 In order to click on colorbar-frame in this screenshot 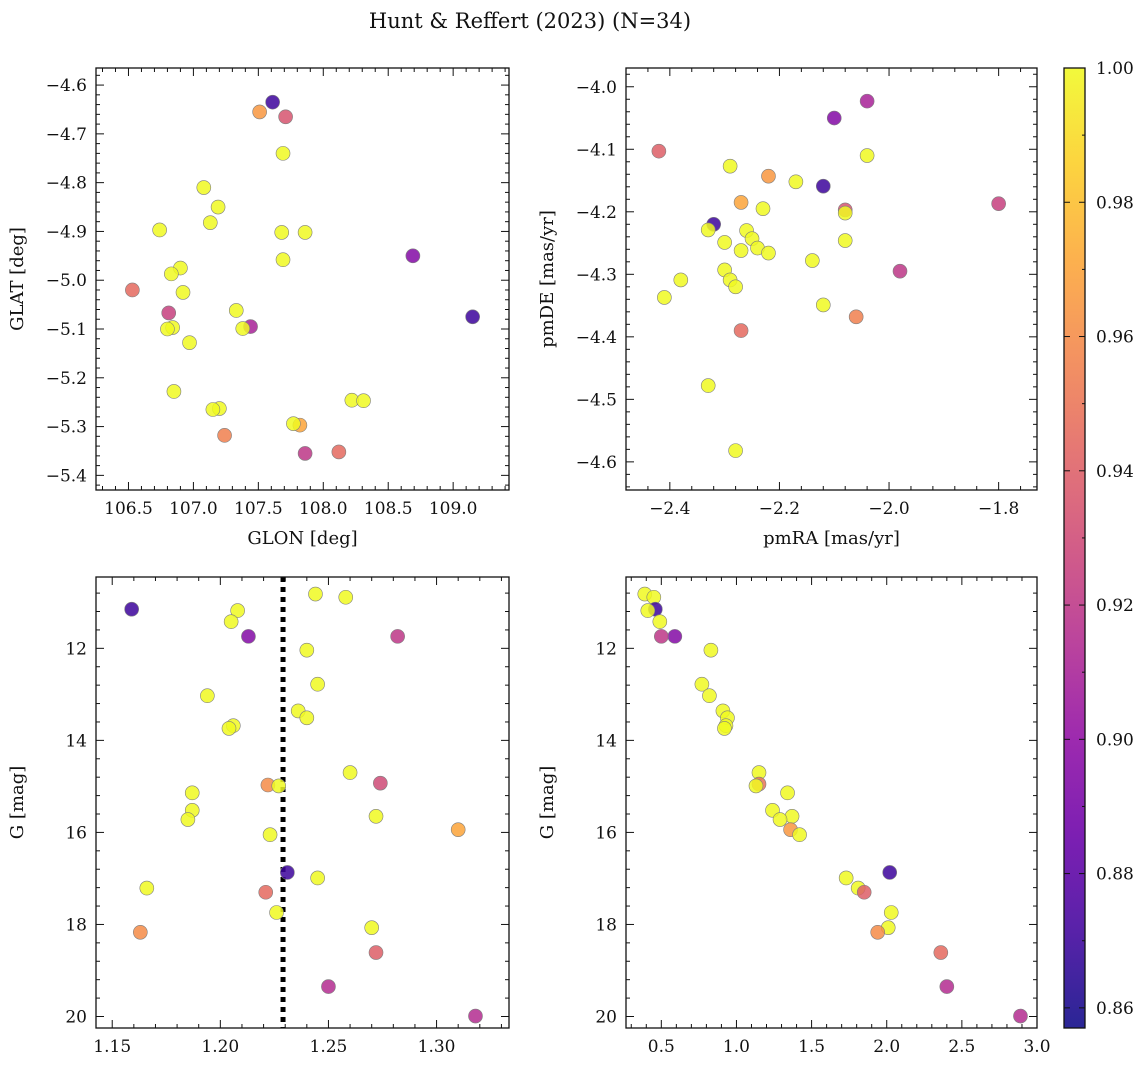, I will do `click(1074, 548)`.